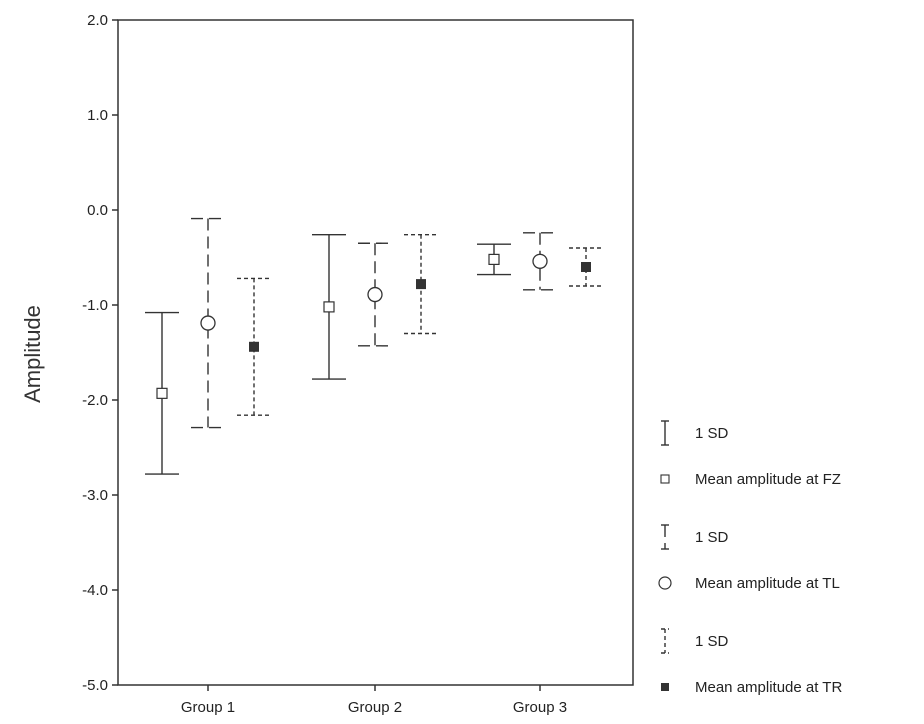  I want to click on legend-marker-filled-square, so click(665, 687).